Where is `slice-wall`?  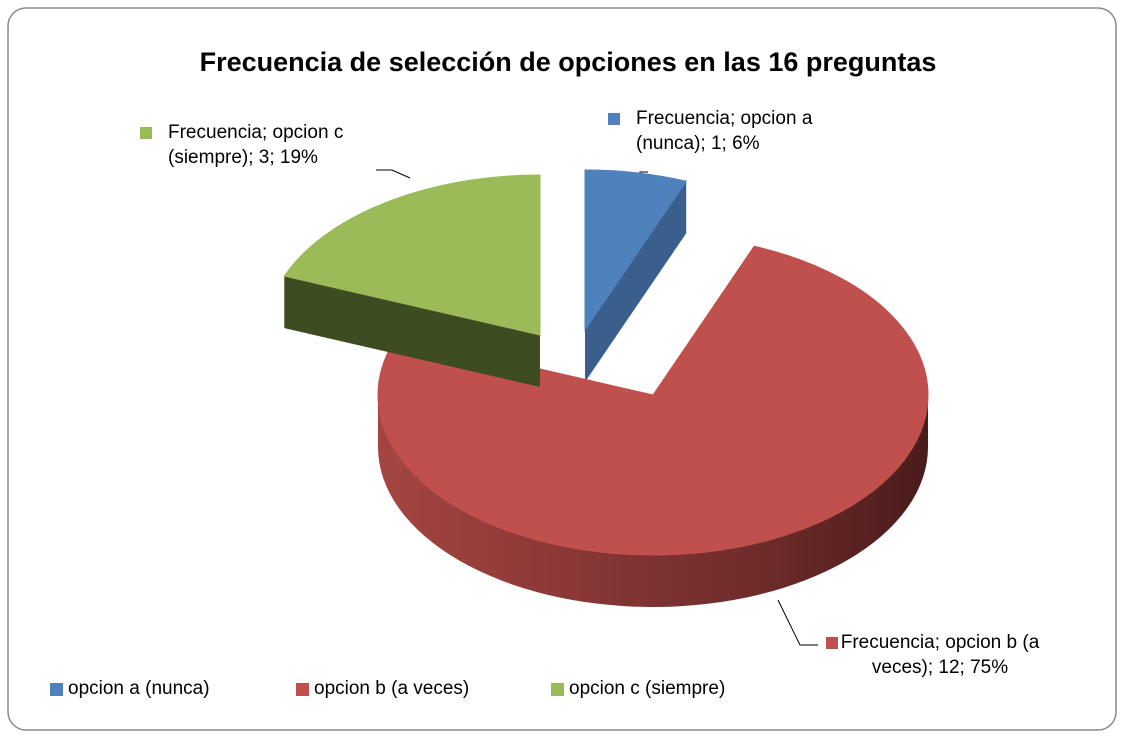 slice-wall is located at coordinates (653, 501).